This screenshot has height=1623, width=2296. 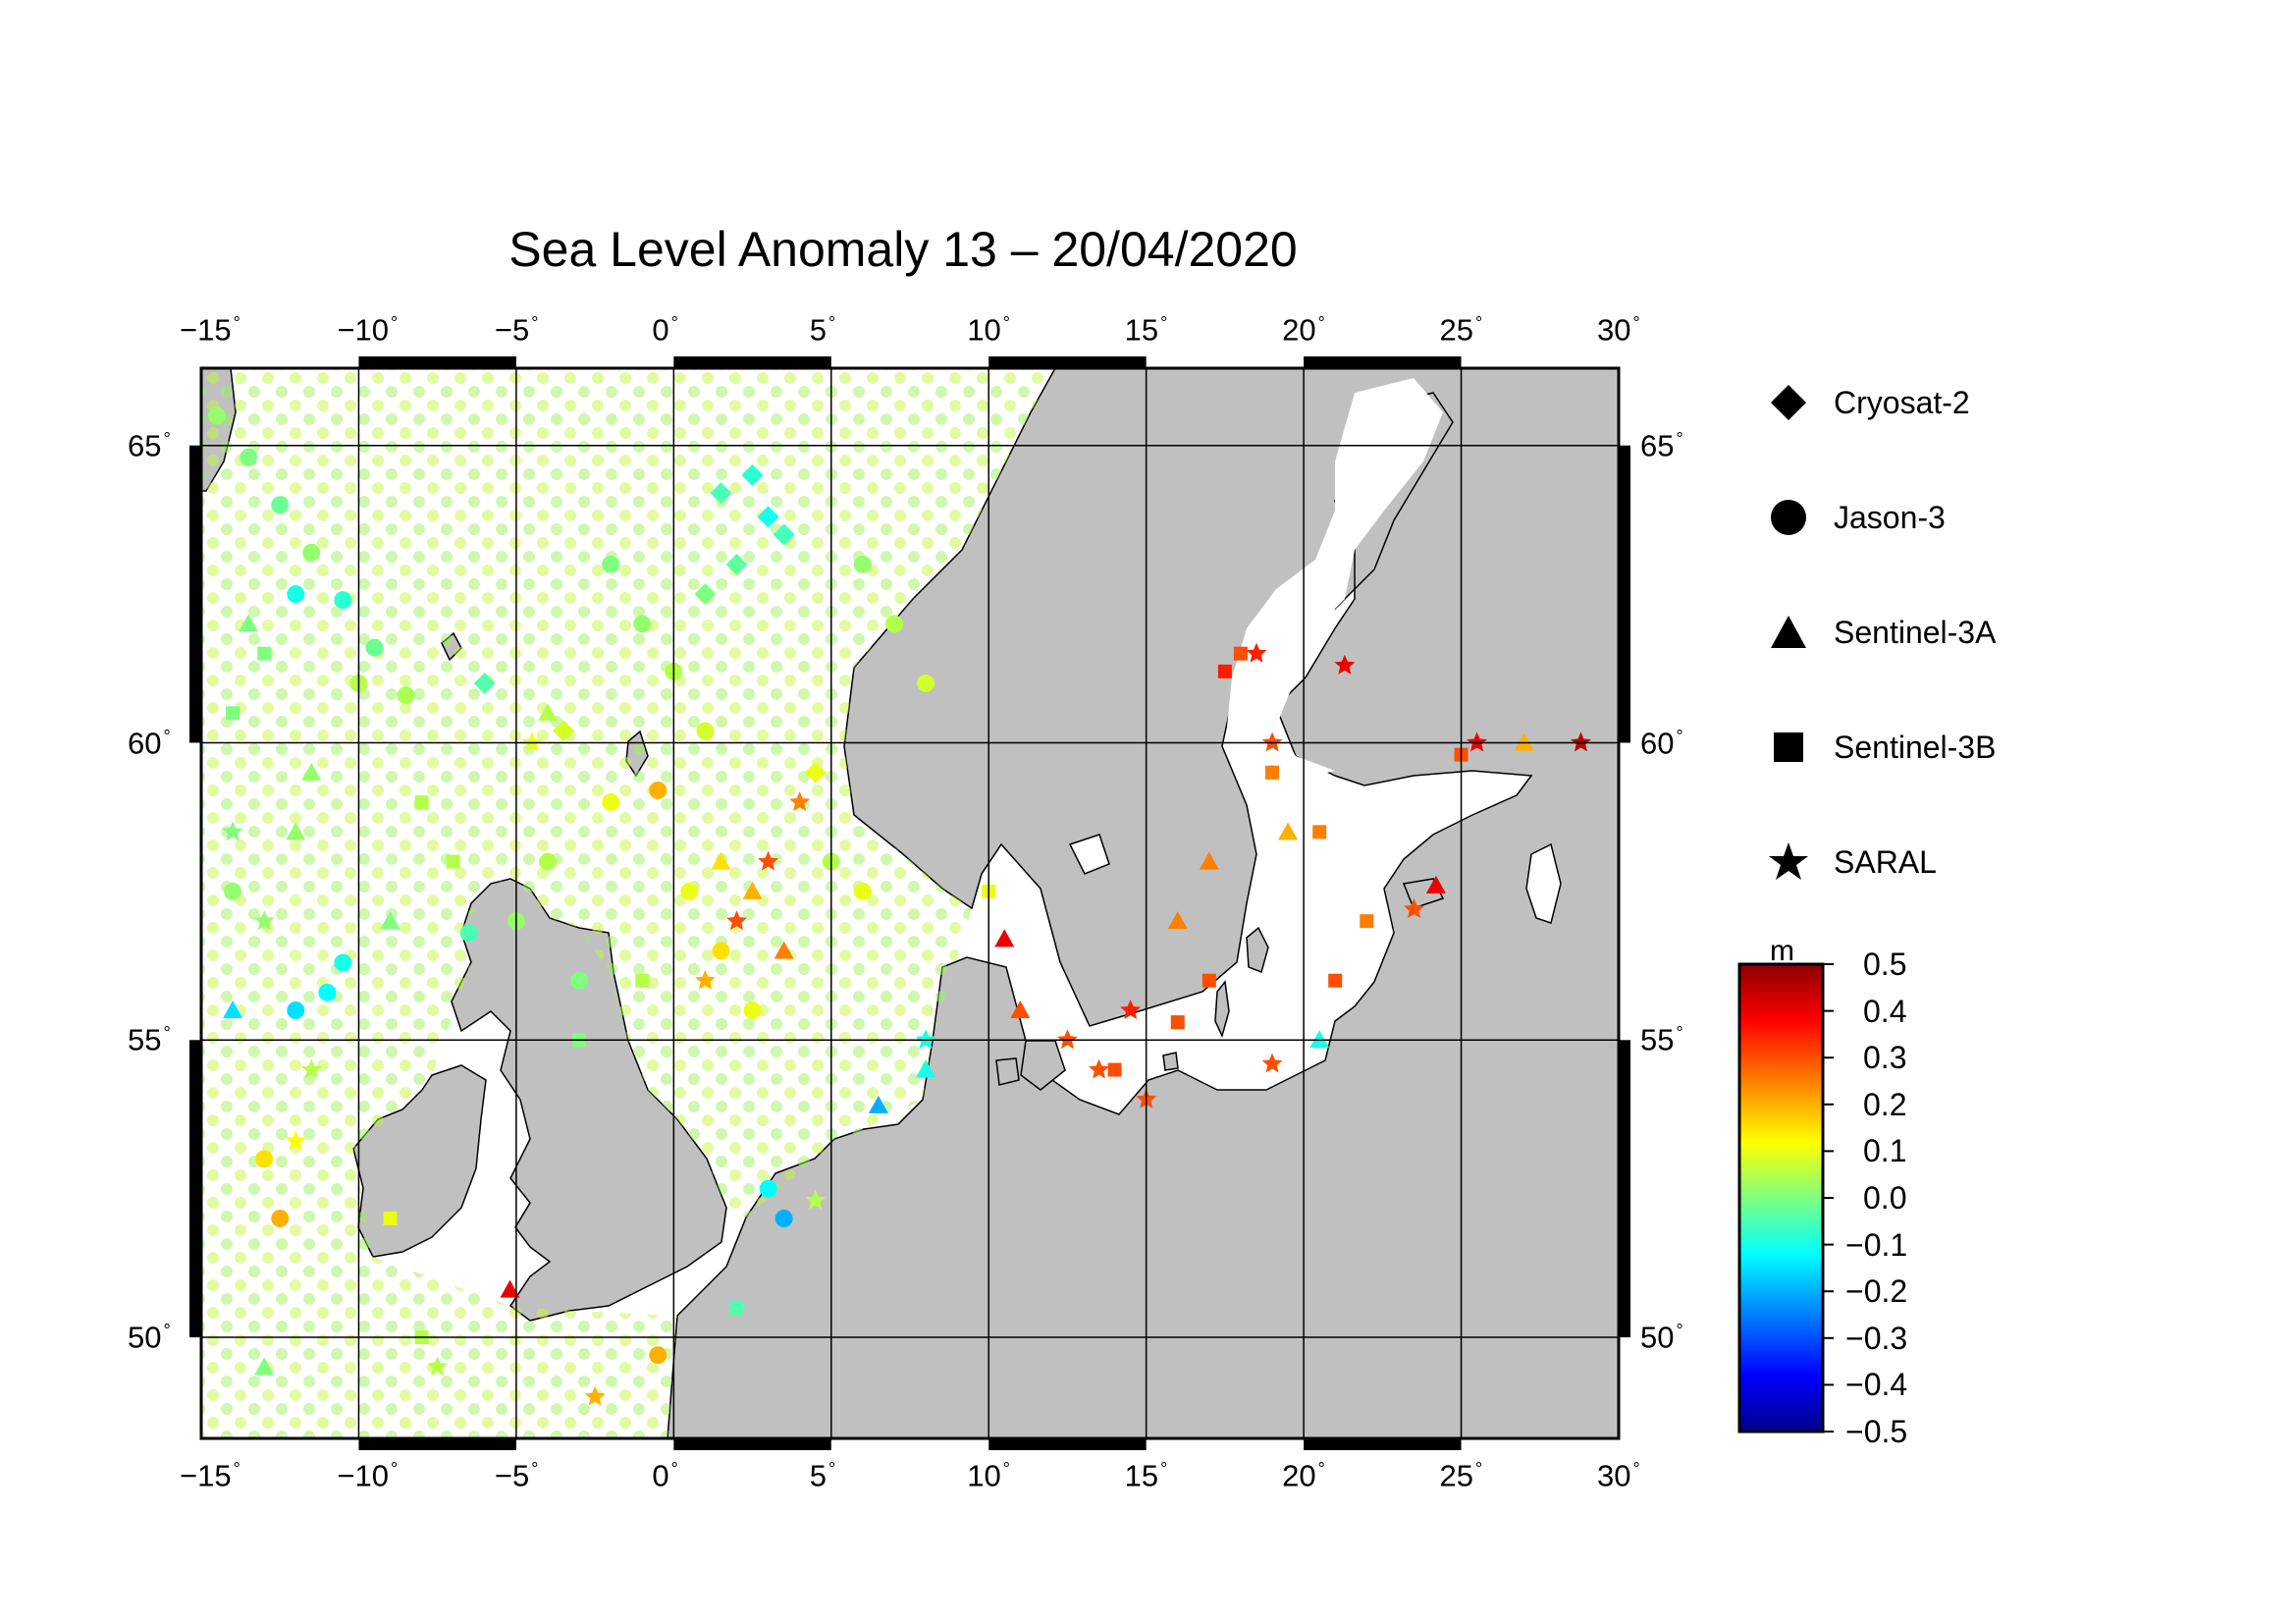 I want to click on colorbar-tick-label: −0.5, so click(x=1876, y=1432).